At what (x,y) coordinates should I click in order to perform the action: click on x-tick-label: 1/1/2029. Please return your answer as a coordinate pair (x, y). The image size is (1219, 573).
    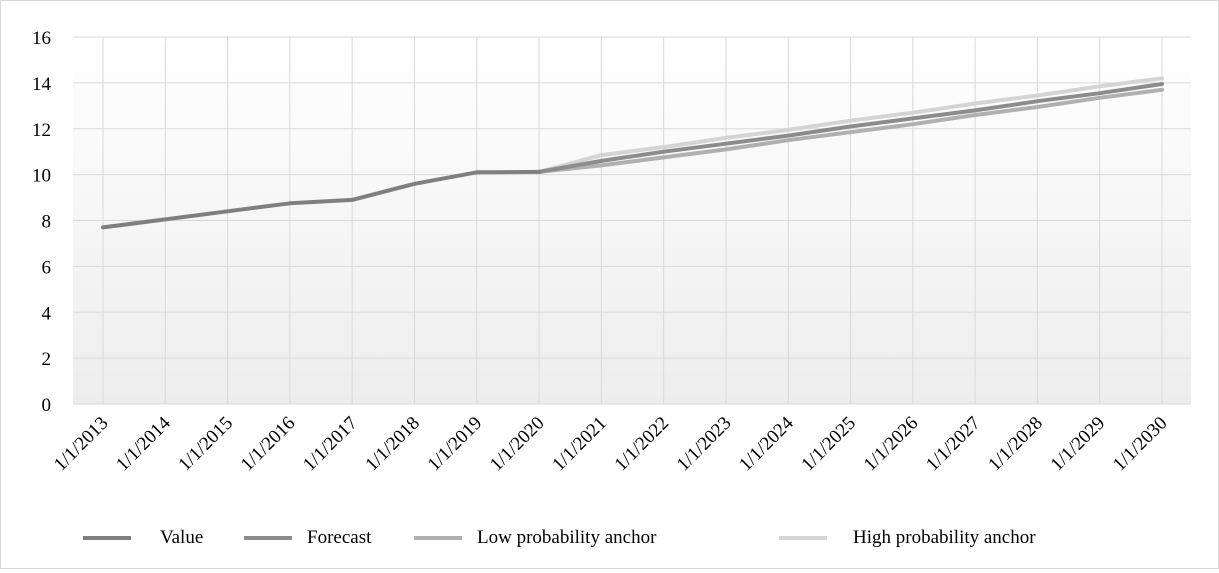
    Looking at the image, I should click on (1078, 444).